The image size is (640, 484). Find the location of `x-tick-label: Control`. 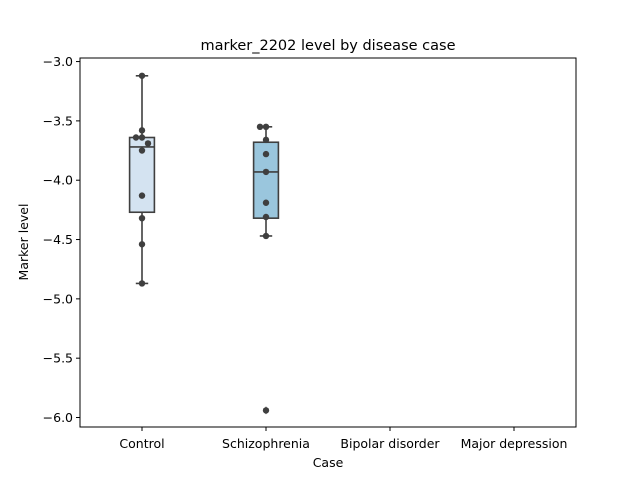

x-tick-label: Control is located at coordinates (141, 443).